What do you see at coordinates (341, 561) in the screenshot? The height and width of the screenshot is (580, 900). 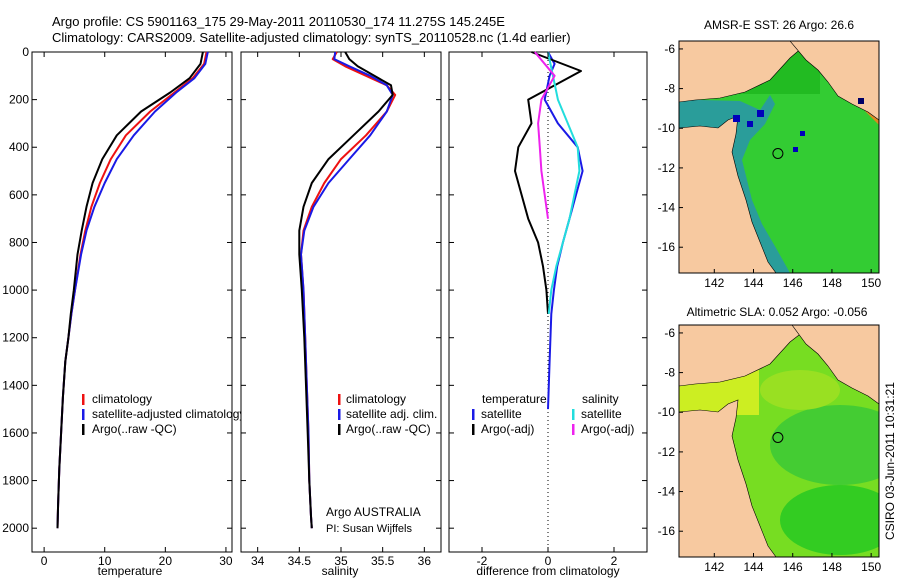 I see `x-tick-label: 35` at bounding box center [341, 561].